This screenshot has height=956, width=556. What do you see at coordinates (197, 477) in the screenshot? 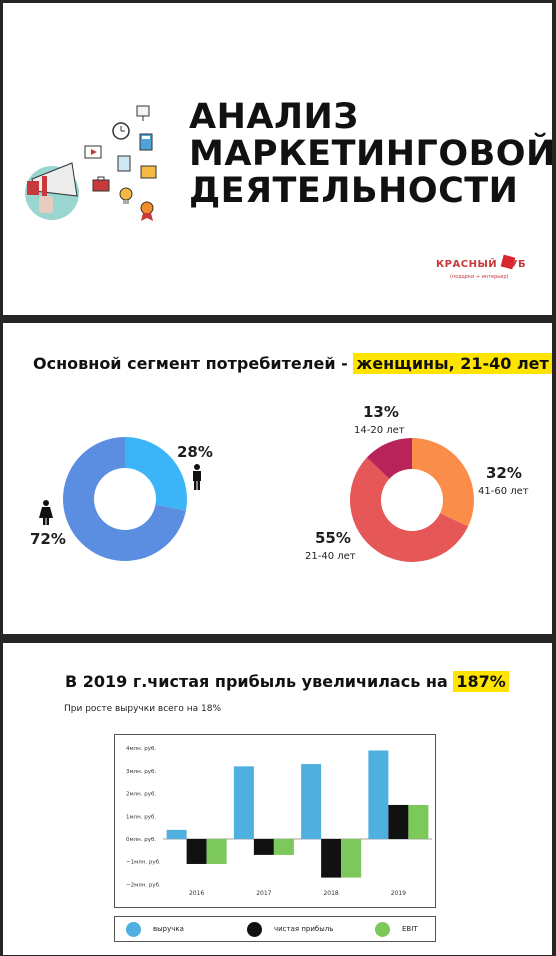
I see `male-figure-icon` at bounding box center [197, 477].